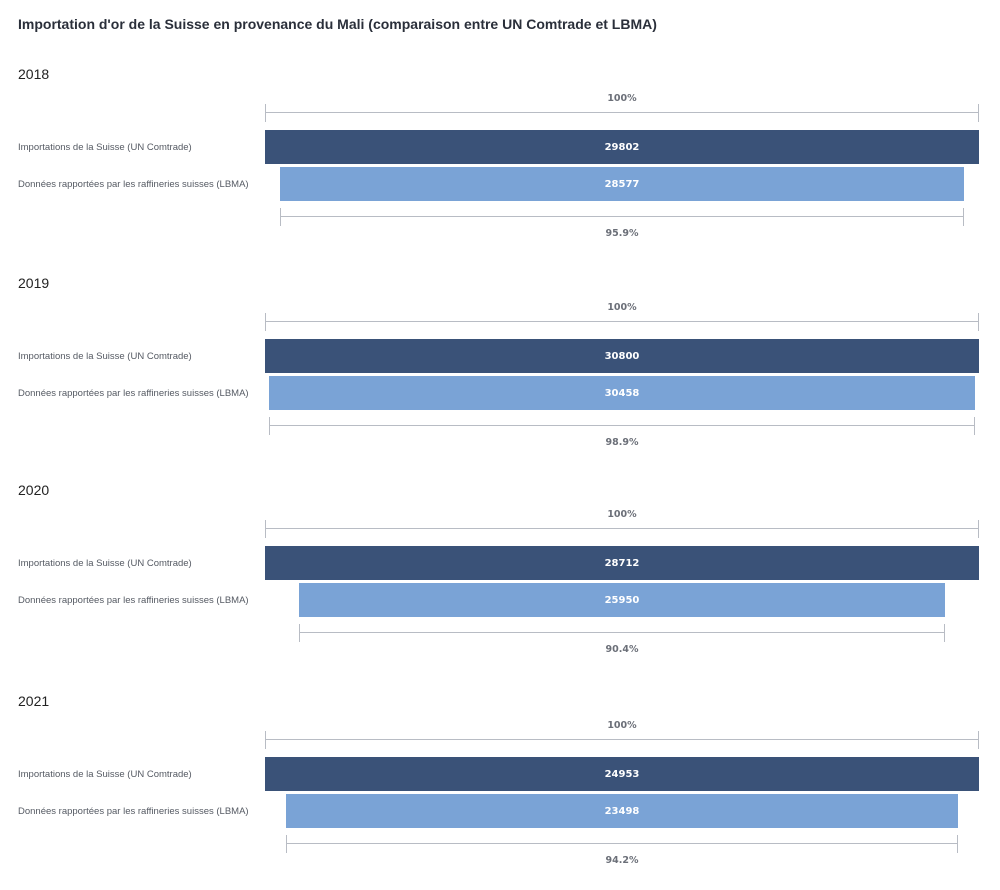  Describe the element at coordinates (105, 774) in the screenshot. I see `panel-2021-label-comtrade: Importations de la Suisse (UN Comtrade)` at that location.